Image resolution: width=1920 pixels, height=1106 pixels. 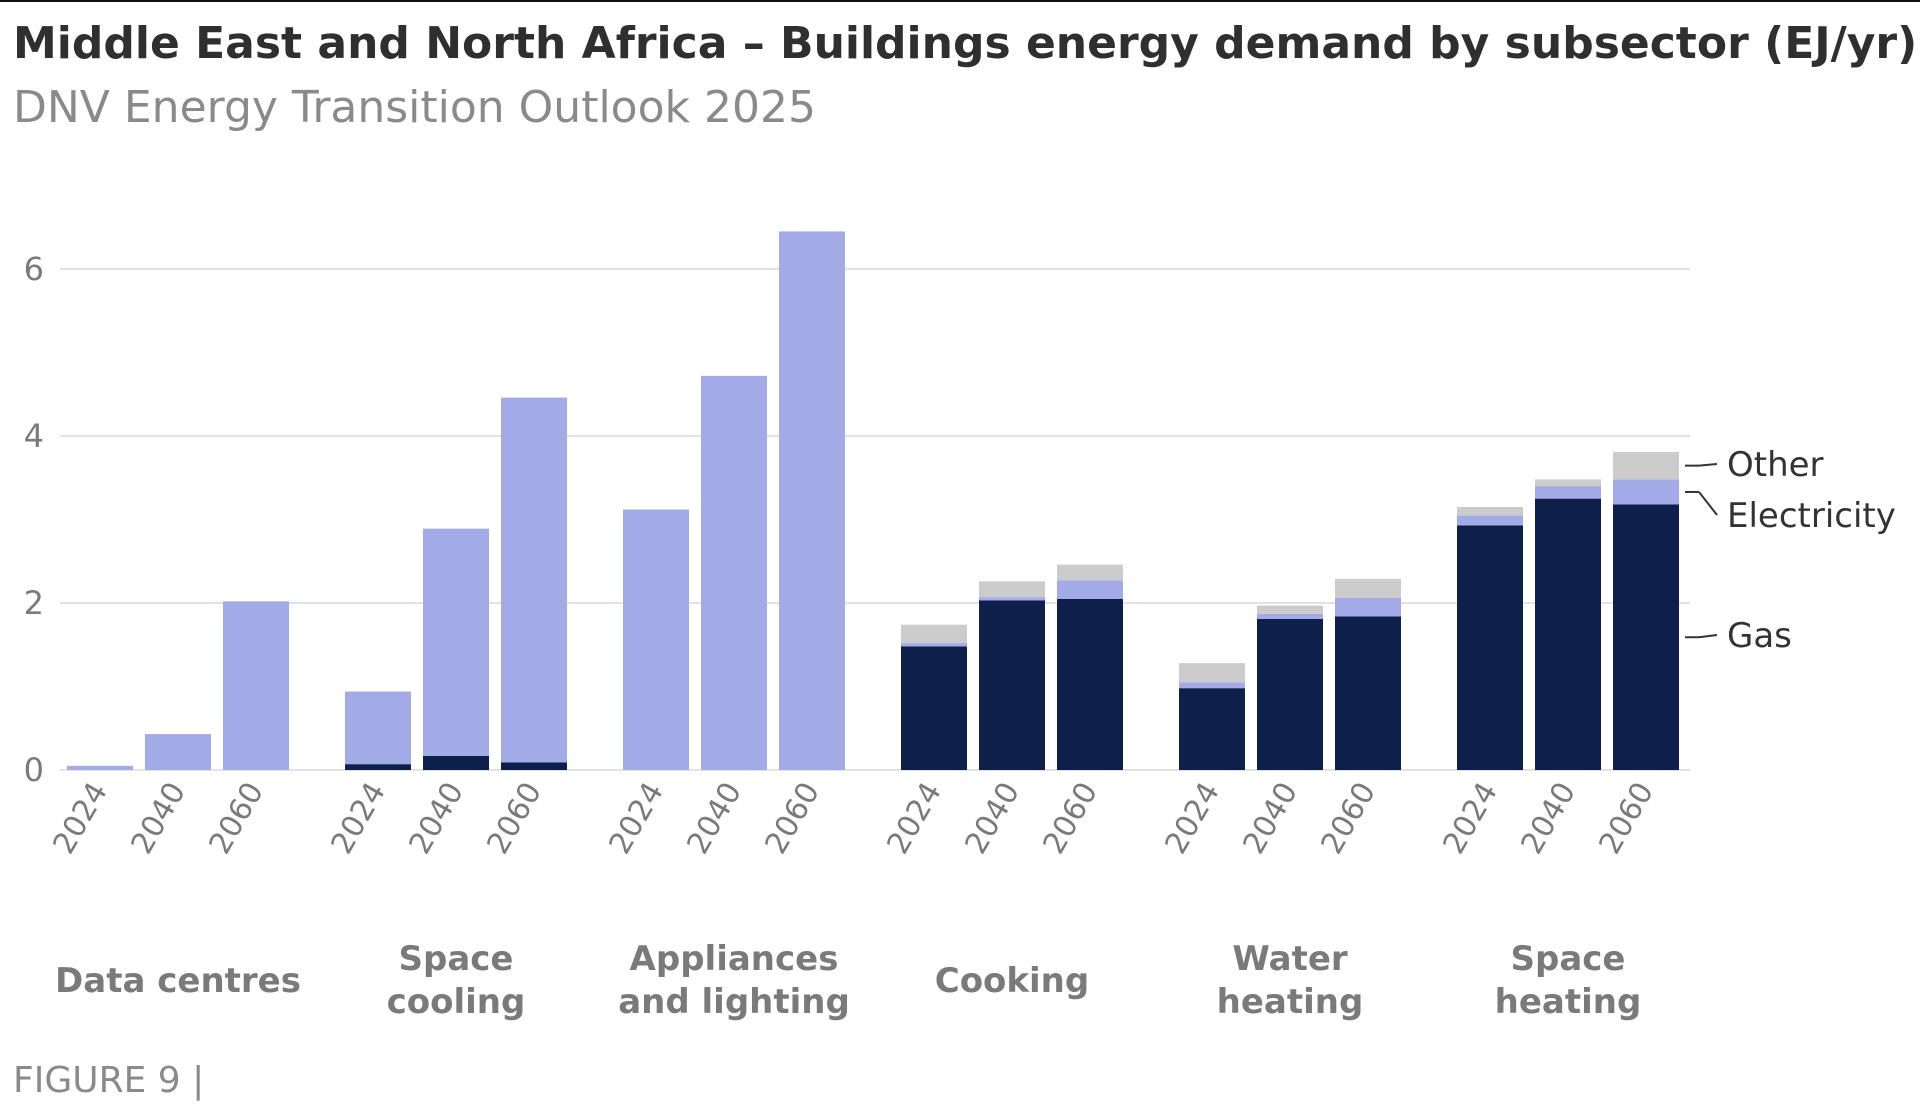 I want to click on y-axis-ticks: 0 2 4 6, so click(x=34, y=519).